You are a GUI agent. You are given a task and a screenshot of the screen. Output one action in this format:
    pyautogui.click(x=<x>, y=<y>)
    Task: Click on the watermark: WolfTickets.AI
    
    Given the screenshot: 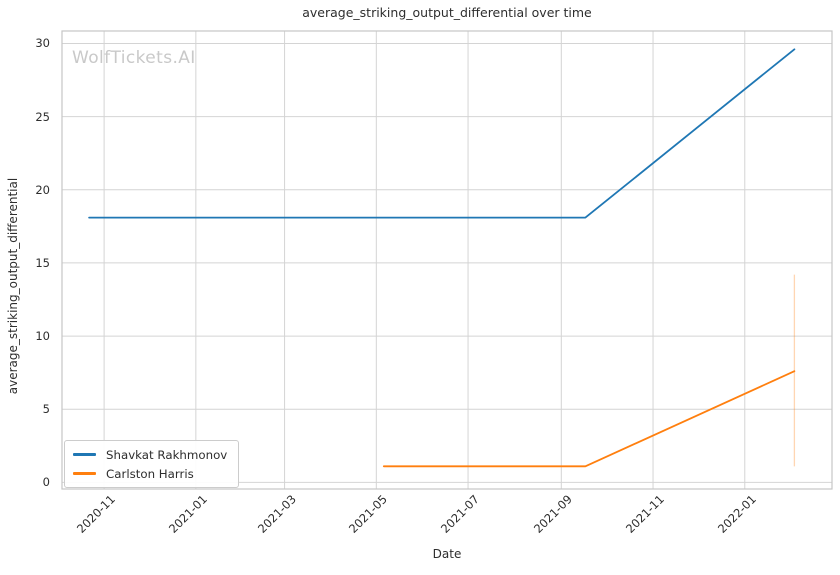 What is the action you would take?
    pyautogui.click(x=134, y=58)
    